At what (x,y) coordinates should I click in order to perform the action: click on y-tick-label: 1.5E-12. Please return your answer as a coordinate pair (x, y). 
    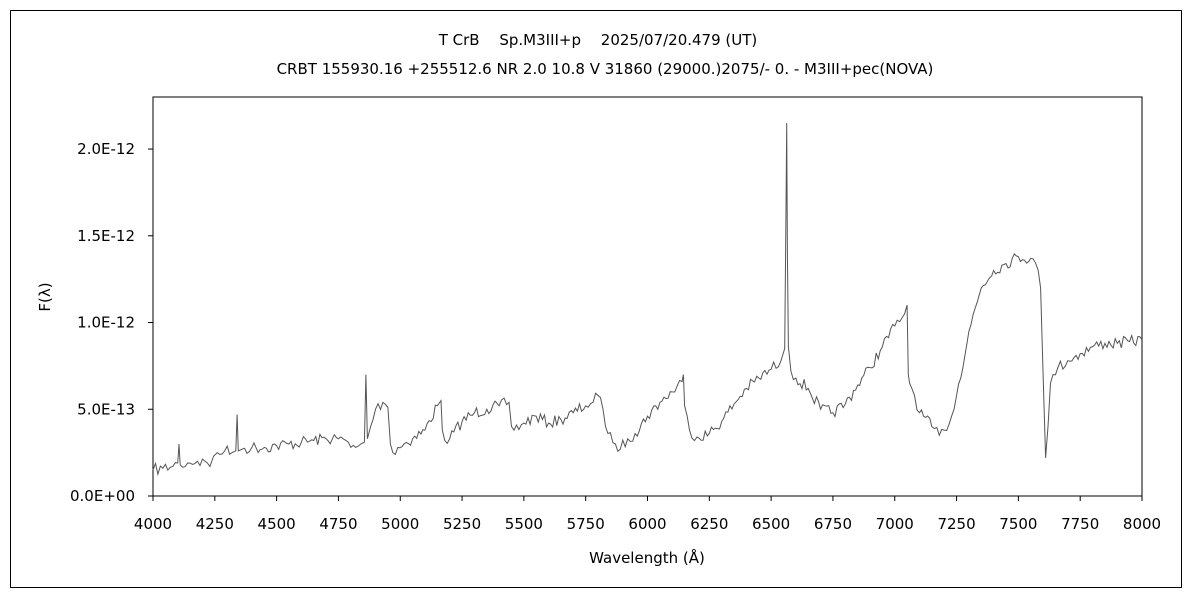
    Looking at the image, I should click on (106, 236).